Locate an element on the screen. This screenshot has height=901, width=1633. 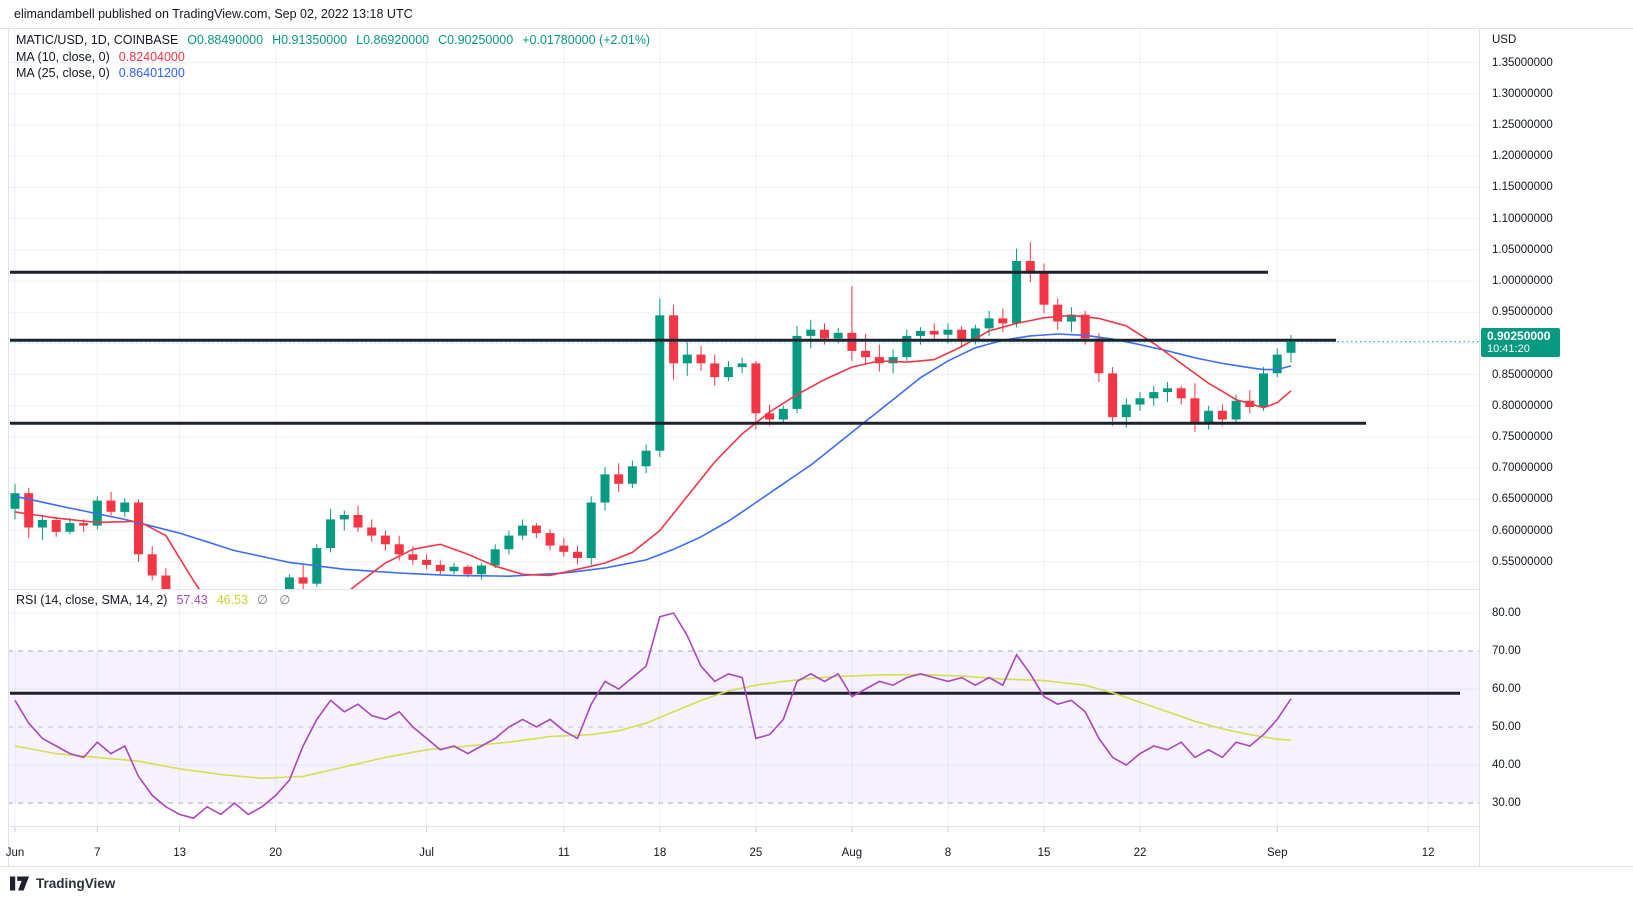
rsi-axis-label: 30.00 is located at coordinates (1506, 803).